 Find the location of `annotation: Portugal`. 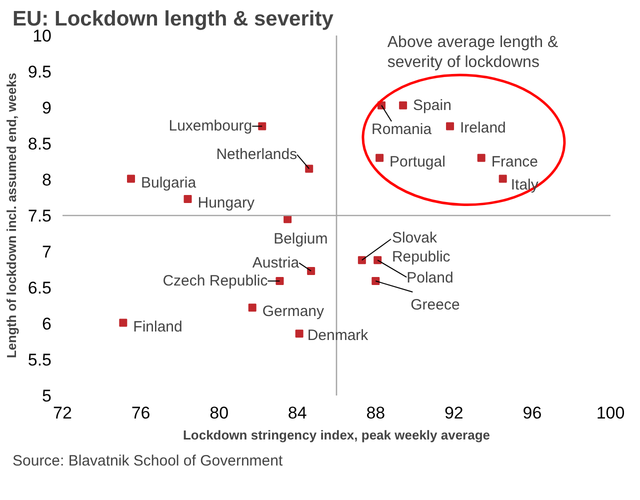

annotation: Portugal is located at coordinates (418, 161).